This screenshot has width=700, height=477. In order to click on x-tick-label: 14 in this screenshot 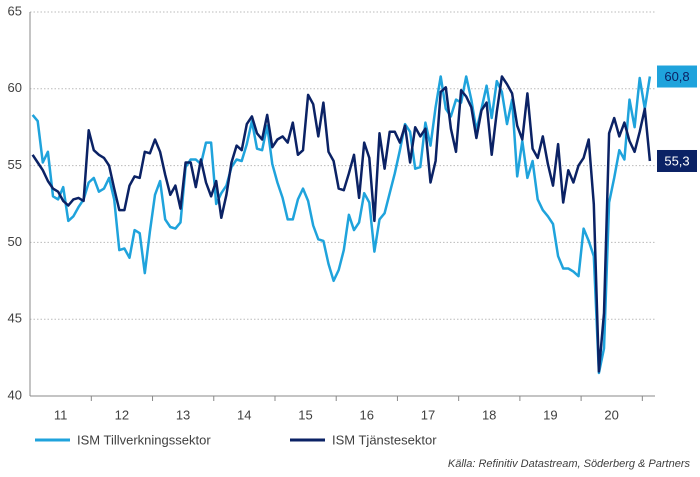, I will do `click(244, 414)`.